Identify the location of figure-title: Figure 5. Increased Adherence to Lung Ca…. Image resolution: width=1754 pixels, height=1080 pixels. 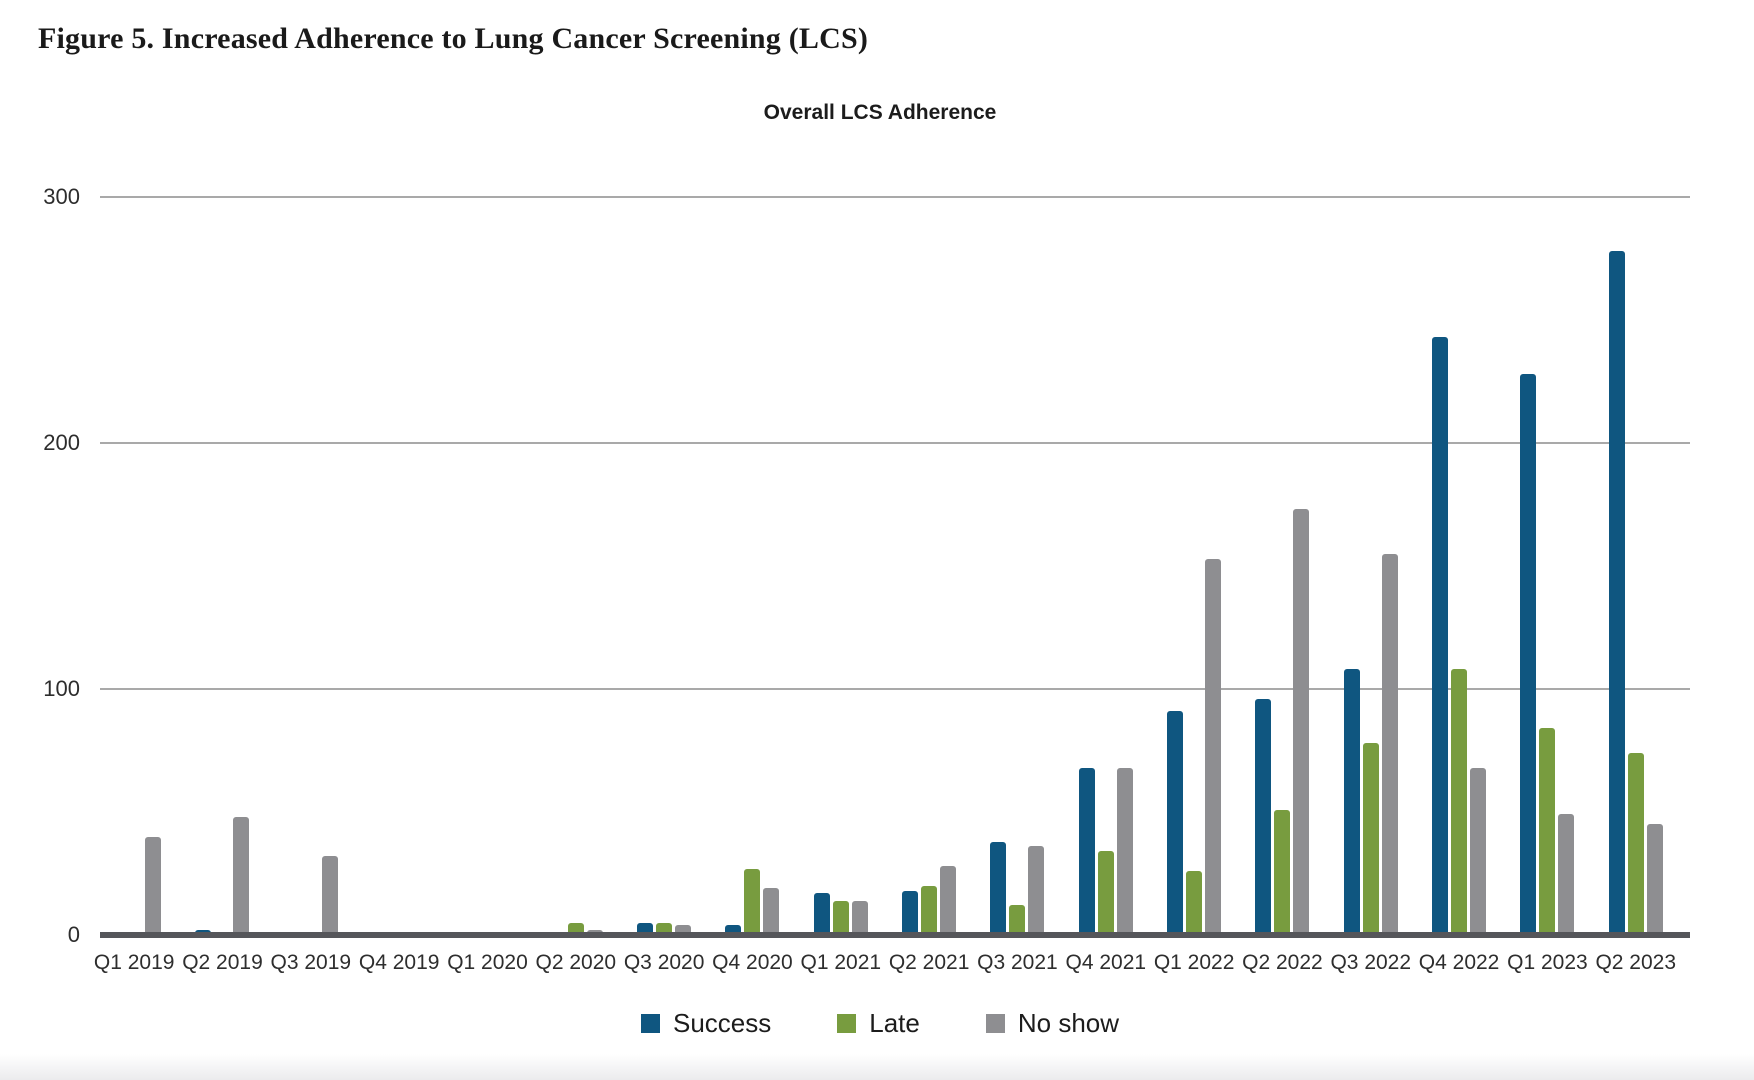
(453, 38).